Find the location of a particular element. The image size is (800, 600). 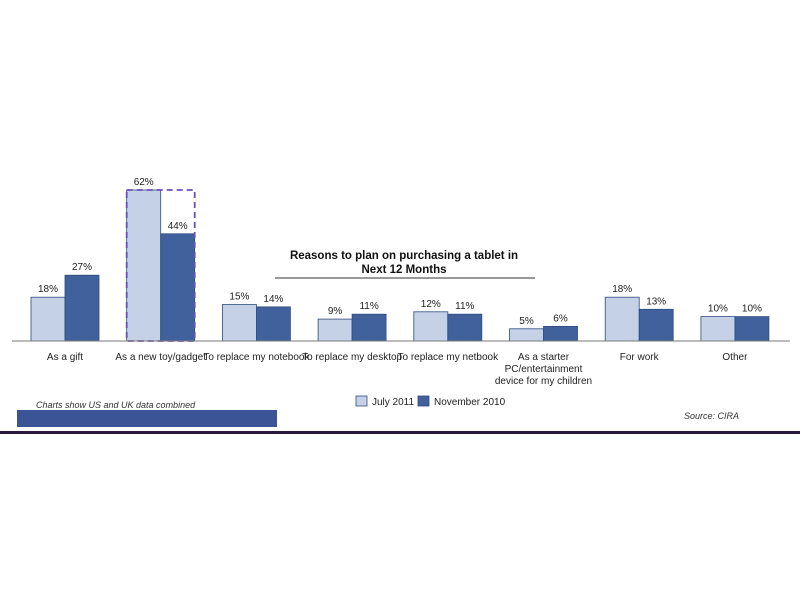

bar-to-replace-my-netbook-november-2010 is located at coordinates (465, 327).